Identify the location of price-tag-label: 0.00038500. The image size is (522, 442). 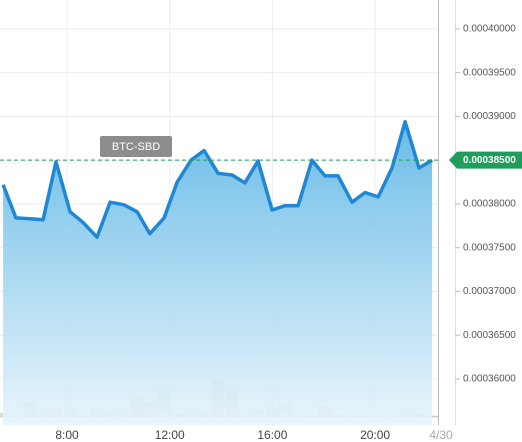
(489, 160).